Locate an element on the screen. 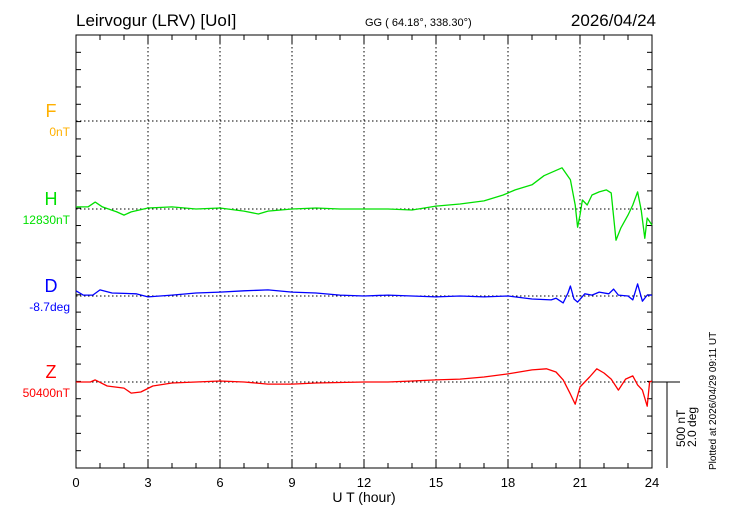 The height and width of the screenshot is (520, 730). series-label-D: D is located at coordinates (51, 286).